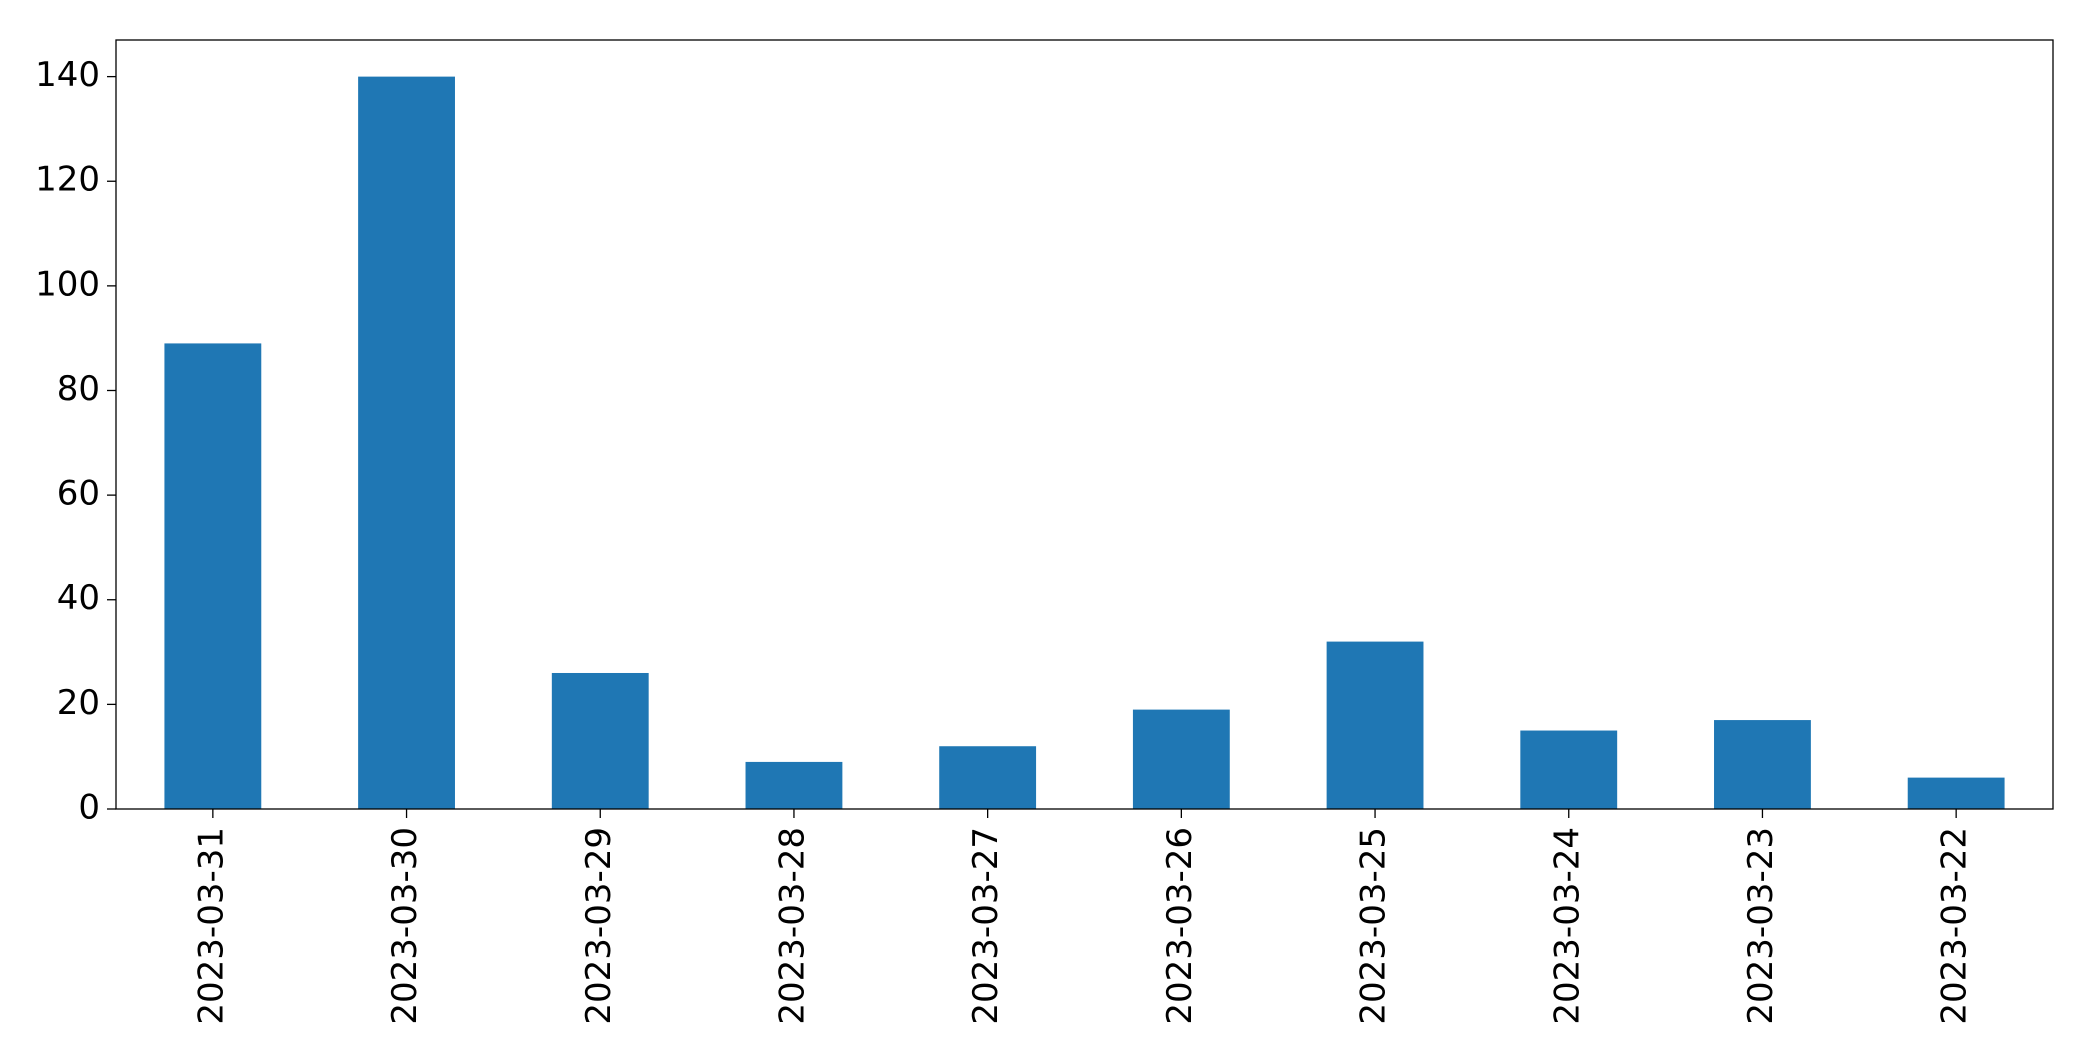  I want to click on y-tick-label: 140, so click(67, 75).